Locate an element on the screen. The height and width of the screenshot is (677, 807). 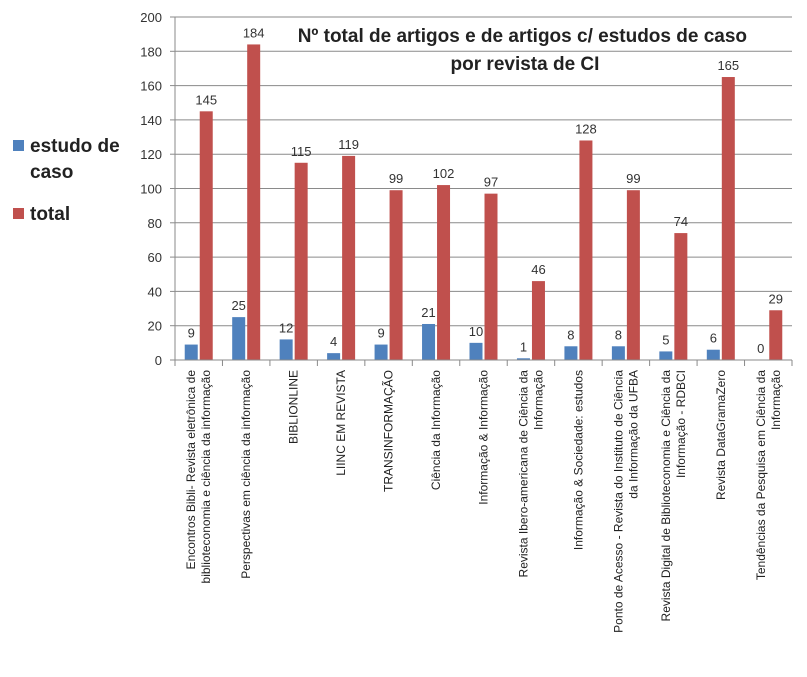
x-category-label: Informação & Informação is located at coordinates (484, 437).